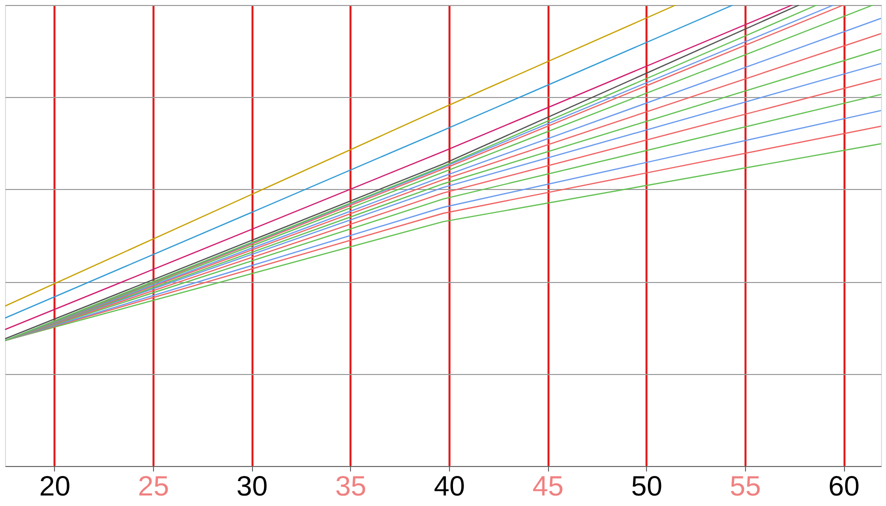  What do you see at coordinates (844, 486) in the screenshot?
I see `x-tick-label: 60` at bounding box center [844, 486].